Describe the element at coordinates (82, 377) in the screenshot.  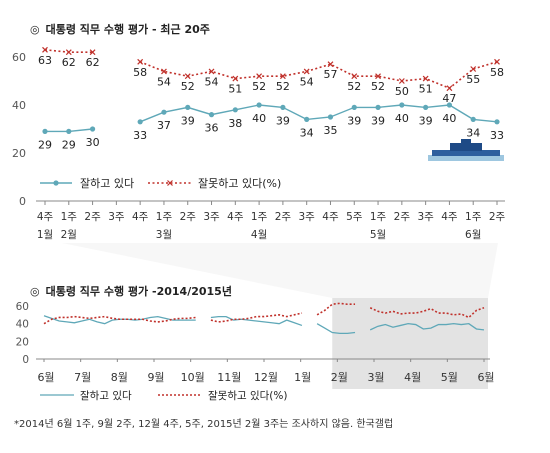
I see `x-tick-label-month: 7월` at that location.